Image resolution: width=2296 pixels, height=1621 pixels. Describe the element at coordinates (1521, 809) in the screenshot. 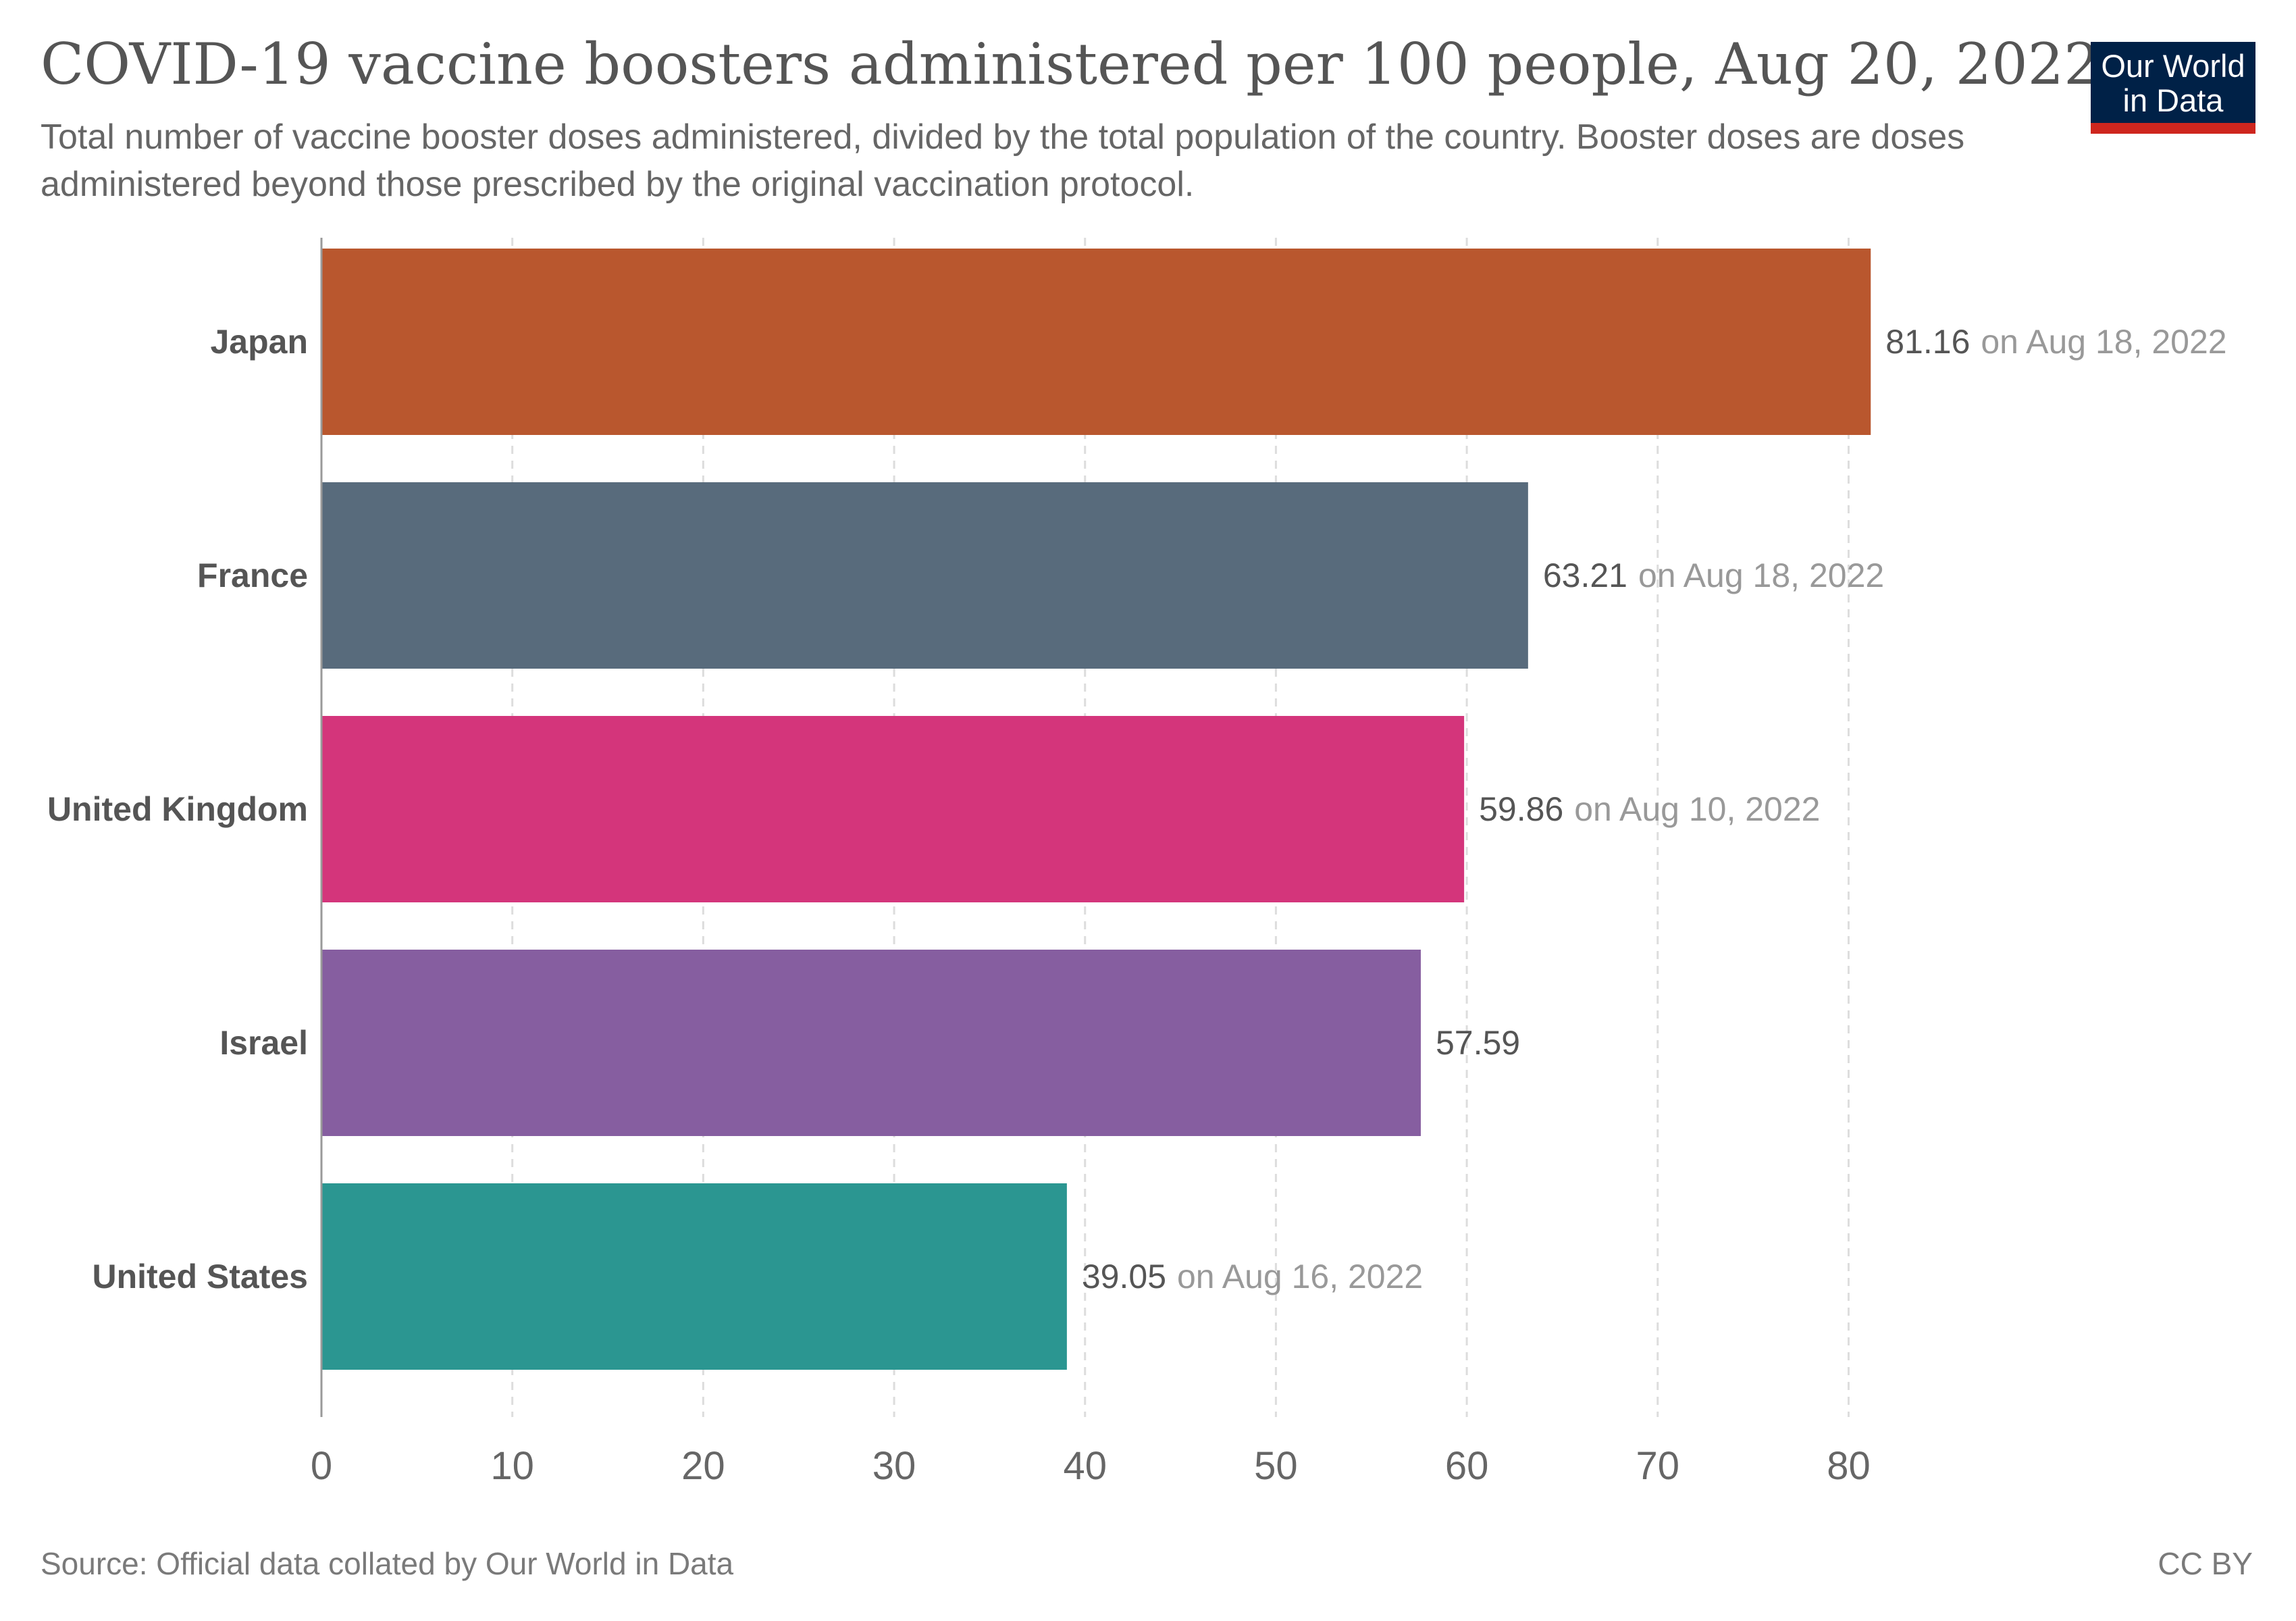

I see `value-number: 59.86` at that location.